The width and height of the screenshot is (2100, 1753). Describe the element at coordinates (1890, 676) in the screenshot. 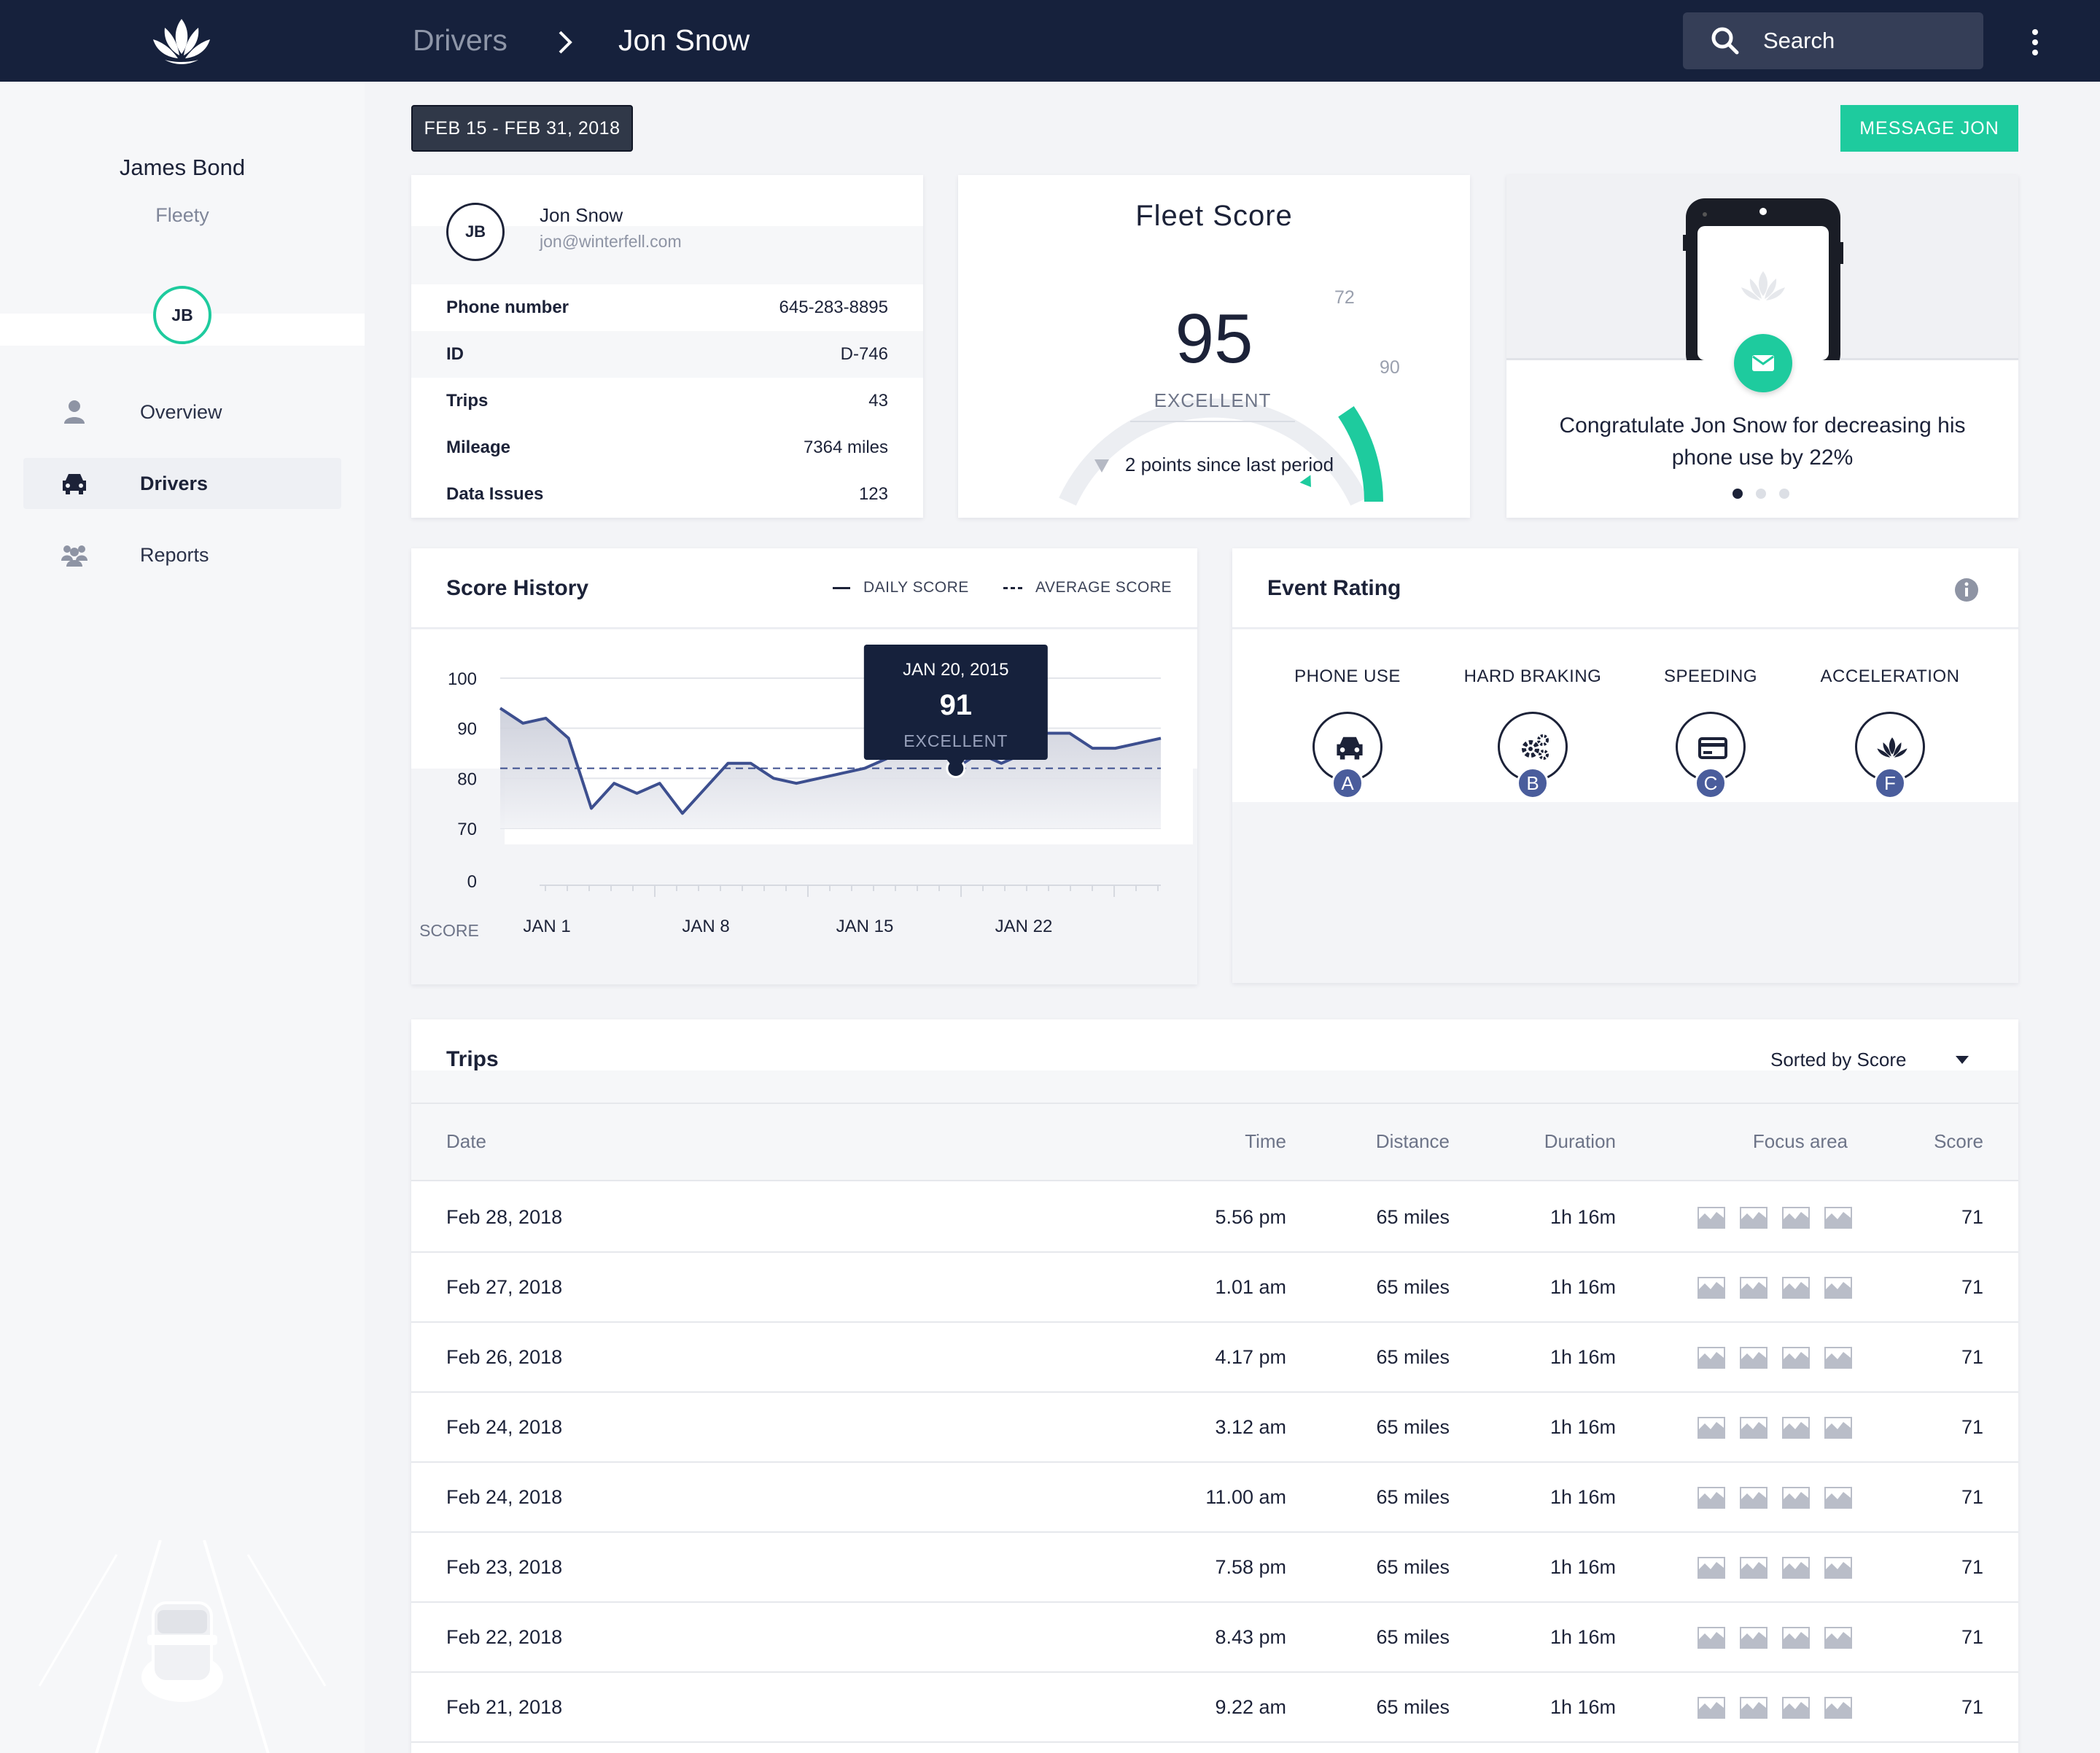

I see `event-label: ACCELERATION` at that location.